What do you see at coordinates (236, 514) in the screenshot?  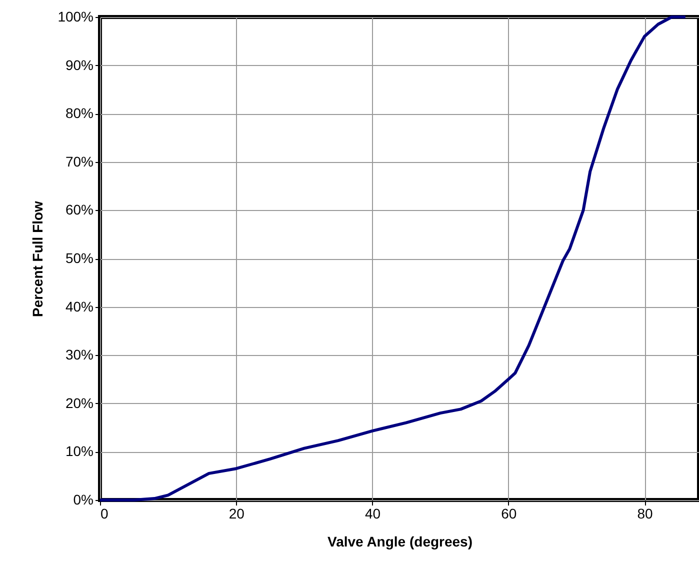 I see `x-tick-label: 20` at bounding box center [236, 514].